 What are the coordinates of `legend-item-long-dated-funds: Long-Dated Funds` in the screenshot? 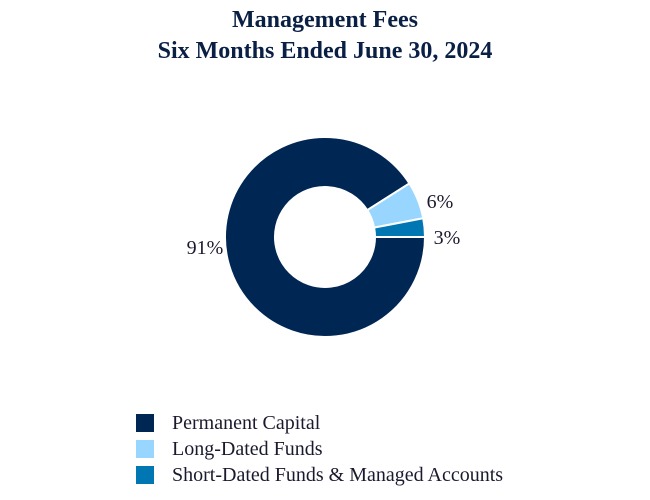 It's located at (319, 449).